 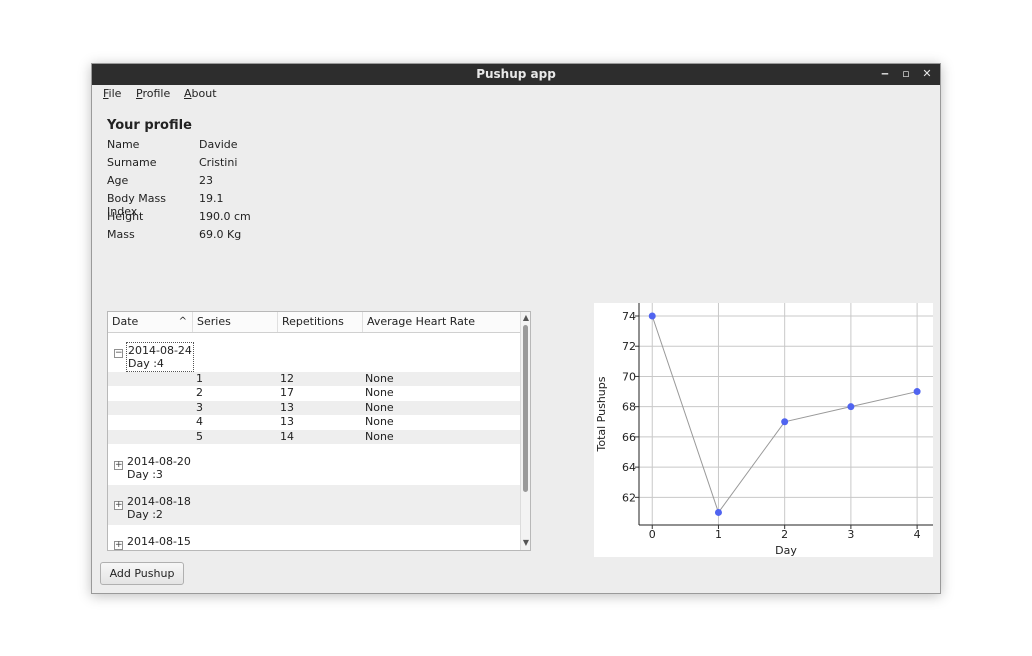 I want to click on profile-label: Mass, so click(x=121, y=234).